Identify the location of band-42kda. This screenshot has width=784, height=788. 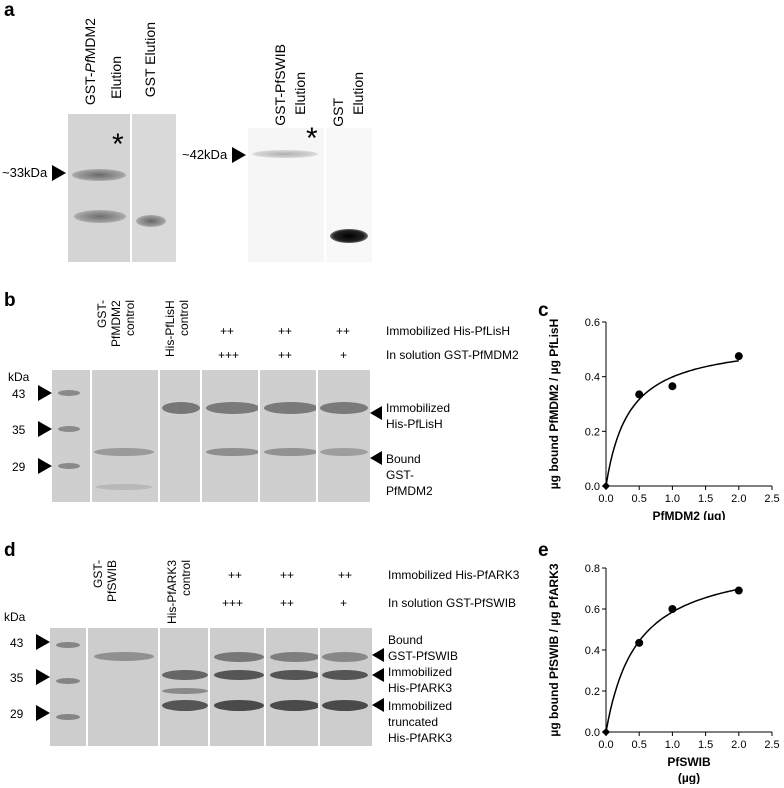
(285, 154).